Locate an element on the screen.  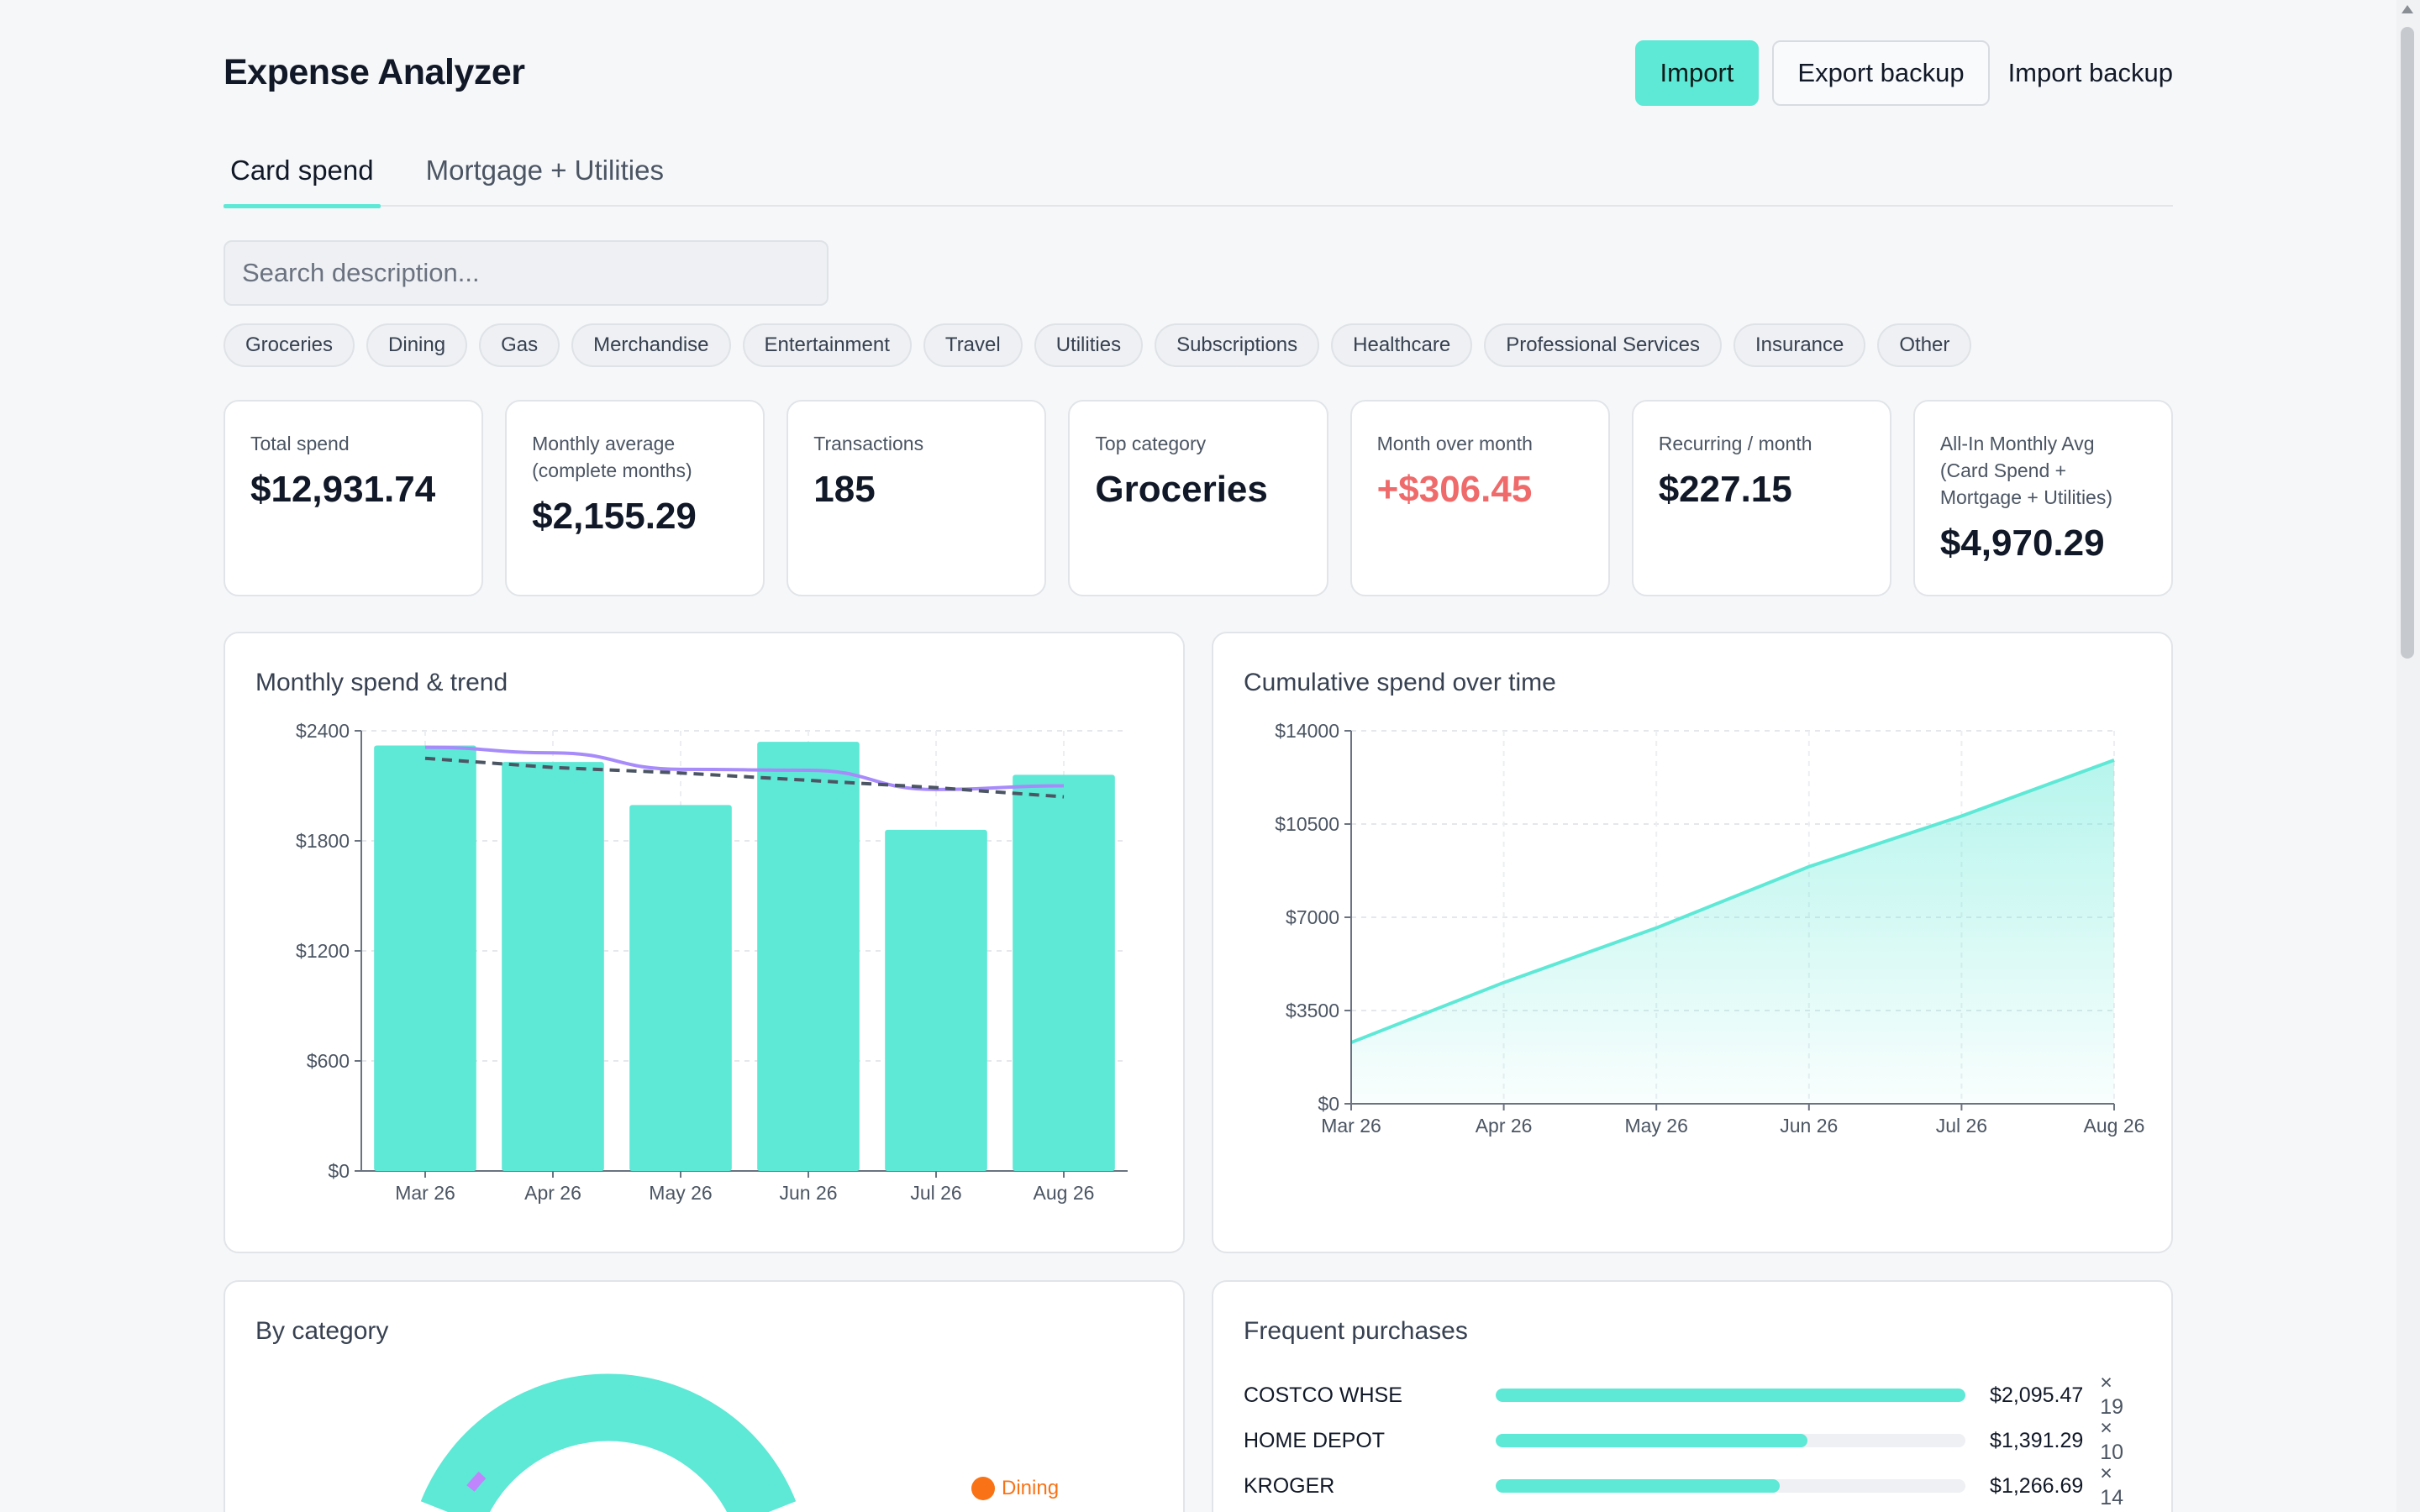
category-donut-chart is located at coordinates (608, 1442).